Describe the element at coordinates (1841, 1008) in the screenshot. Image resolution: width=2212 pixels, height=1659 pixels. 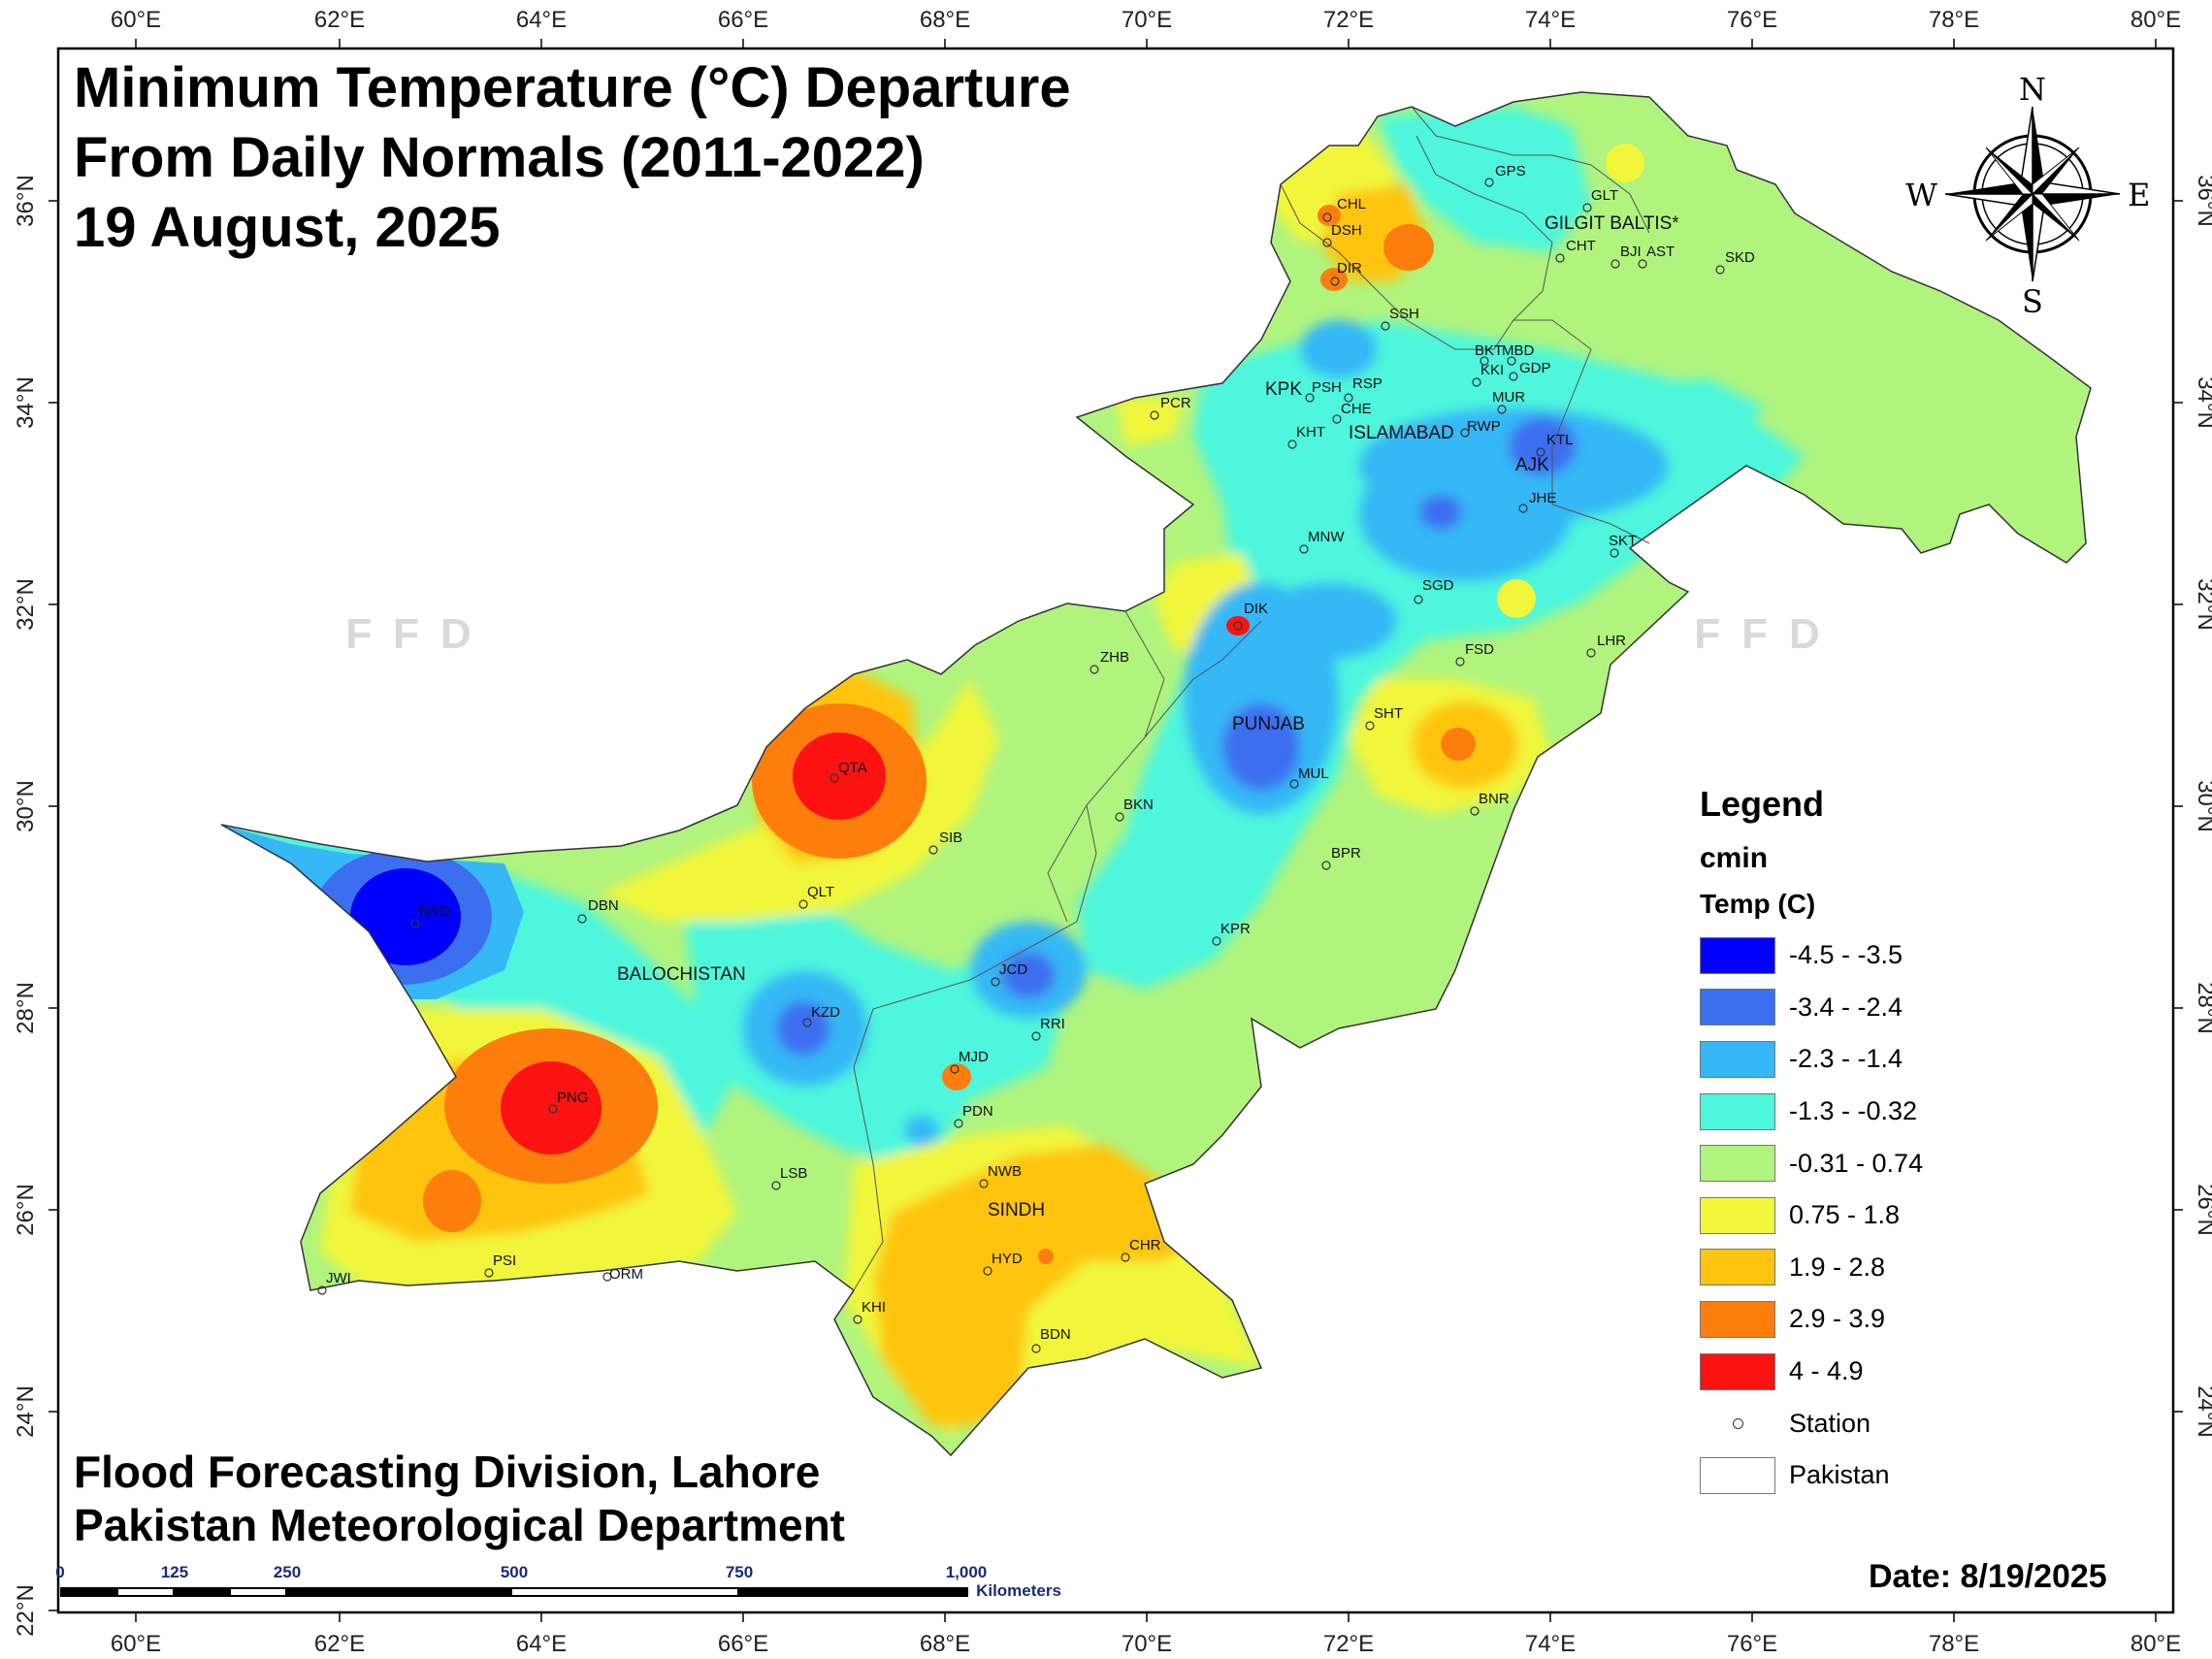
I see `legend-row: -3.4 - -2.4` at that location.